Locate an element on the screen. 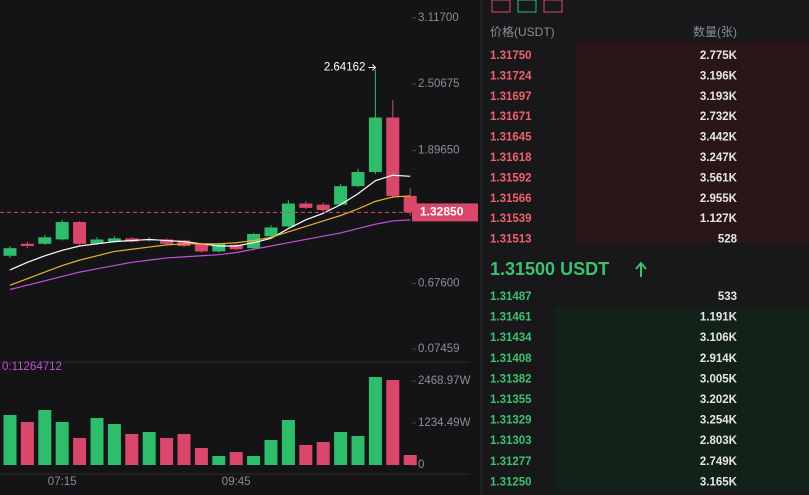  bid-qty: 3.005K is located at coordinates (719, 379).